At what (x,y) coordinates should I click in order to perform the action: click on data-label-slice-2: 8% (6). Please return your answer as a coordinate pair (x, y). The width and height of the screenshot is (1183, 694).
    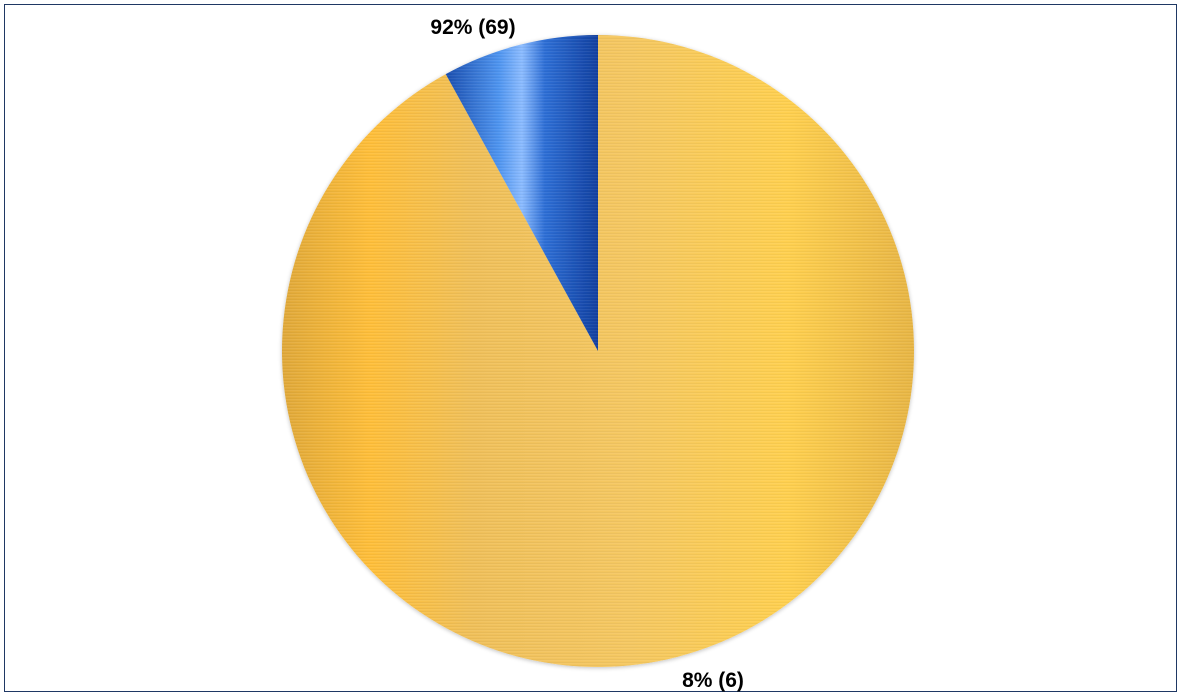
    Looking at the image, I should click on (713, 680).